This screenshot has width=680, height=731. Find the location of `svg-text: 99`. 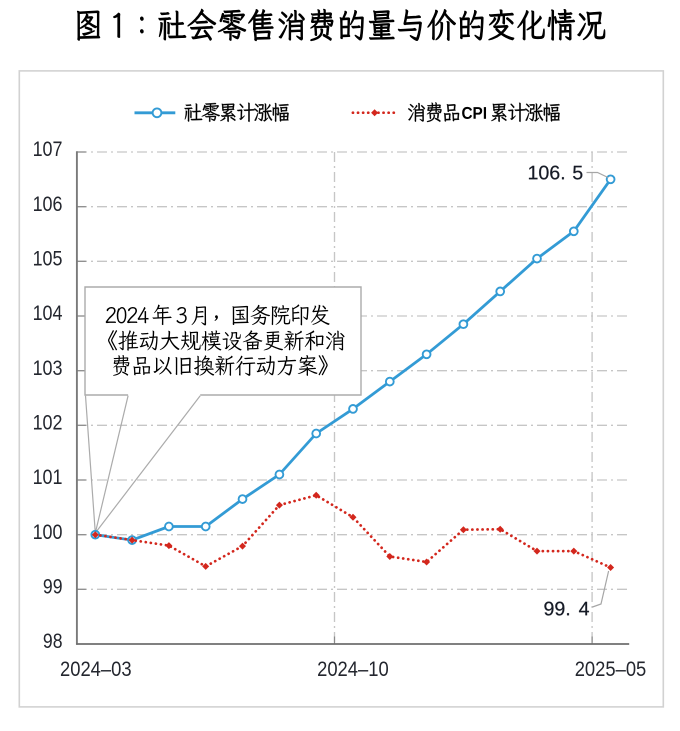

svg-text: 99 is located at coordinates (53, 587).